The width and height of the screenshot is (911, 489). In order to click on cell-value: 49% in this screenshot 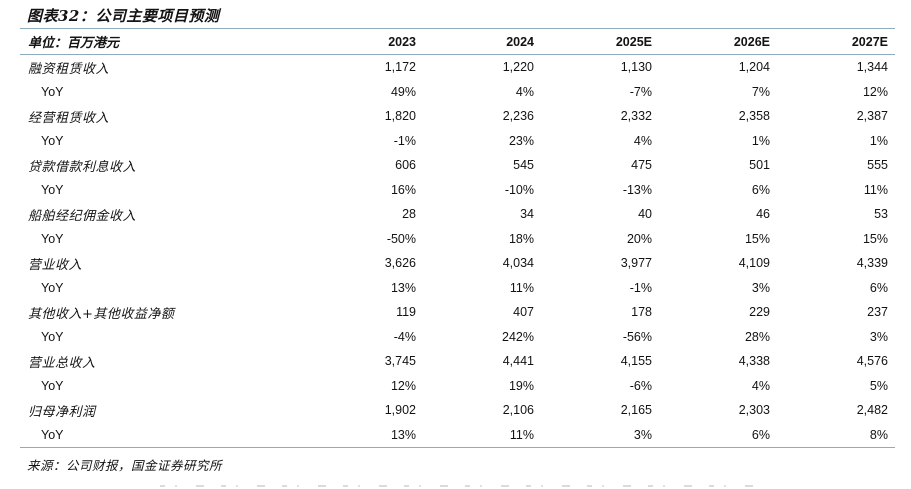, I will do `click(403, 91)`.